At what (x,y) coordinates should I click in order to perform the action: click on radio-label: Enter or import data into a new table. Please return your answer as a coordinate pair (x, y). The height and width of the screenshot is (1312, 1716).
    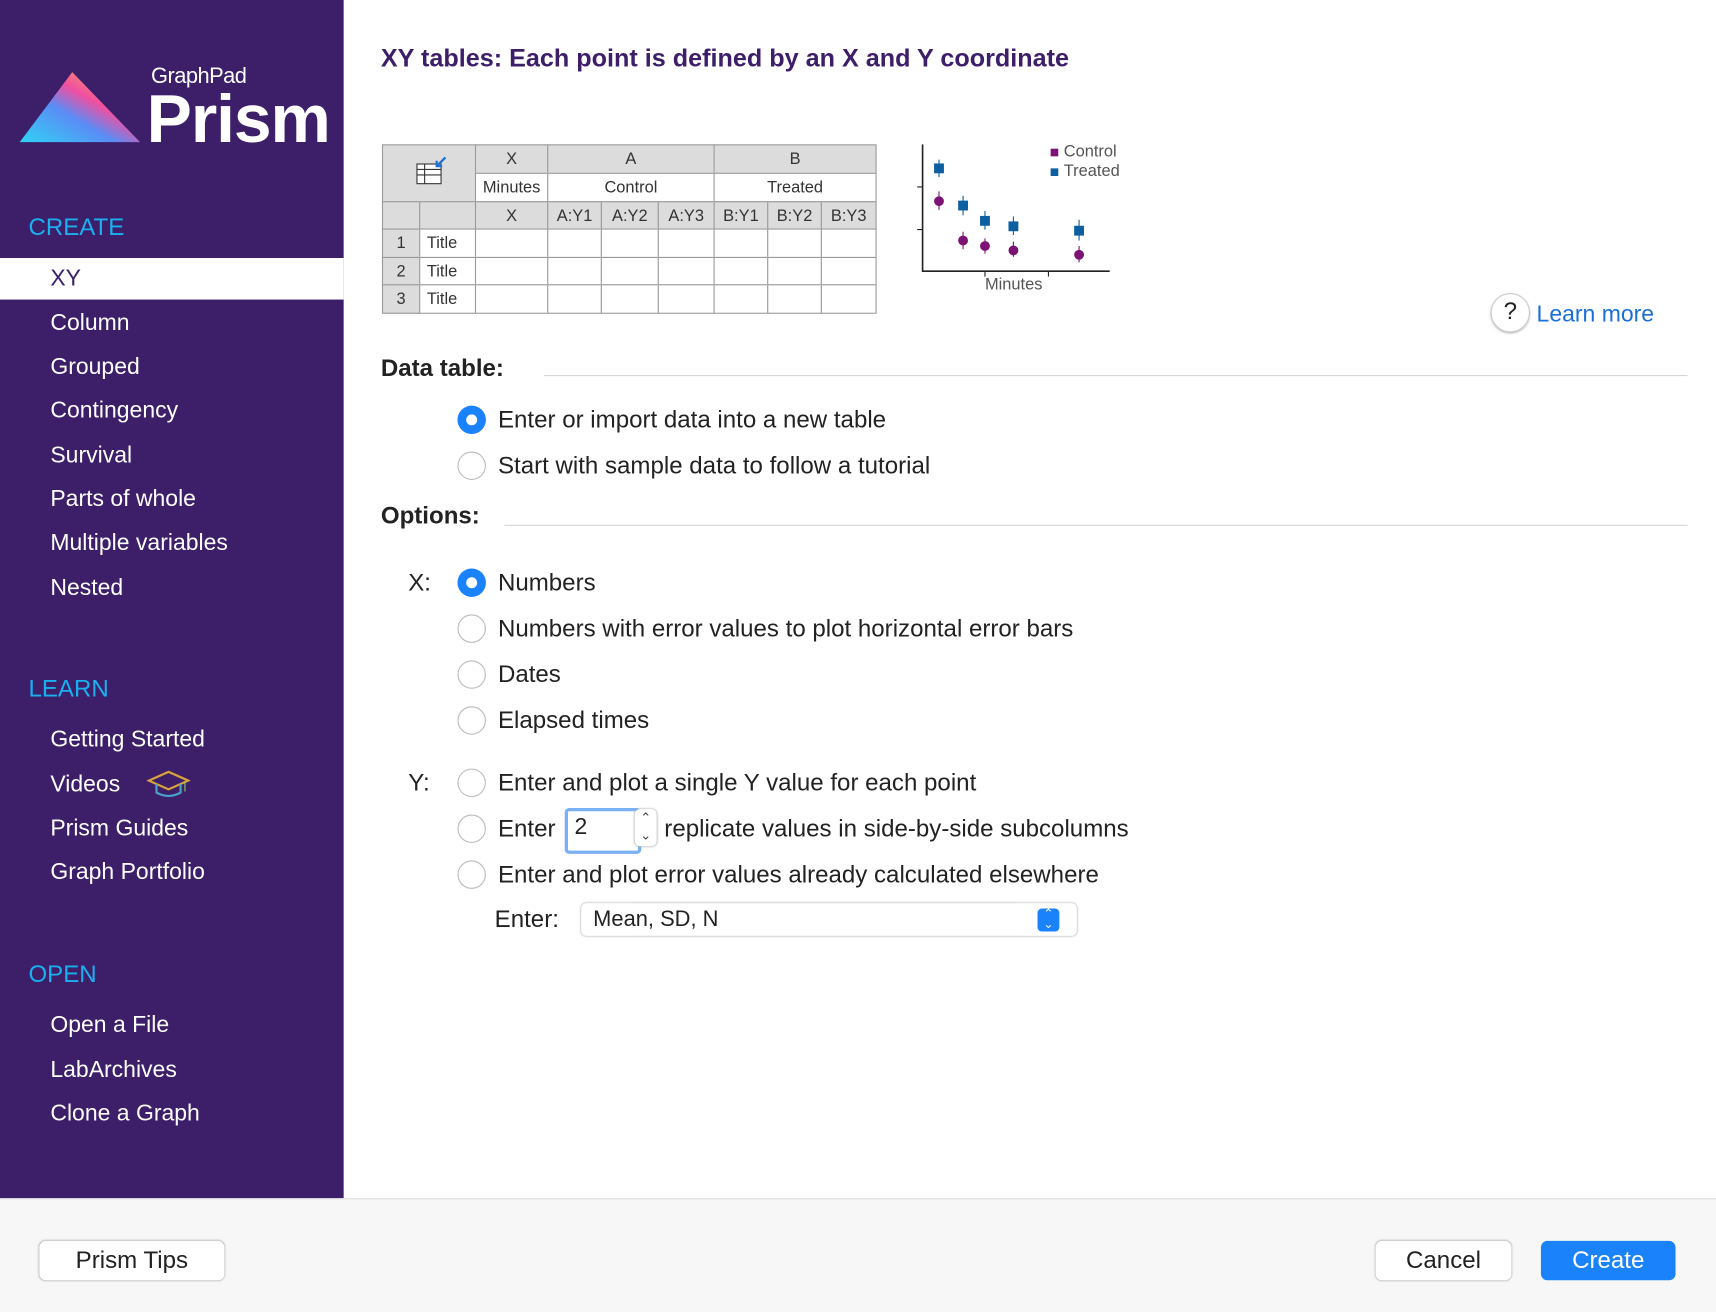
    Looking at the image, I should click on (692, 419).